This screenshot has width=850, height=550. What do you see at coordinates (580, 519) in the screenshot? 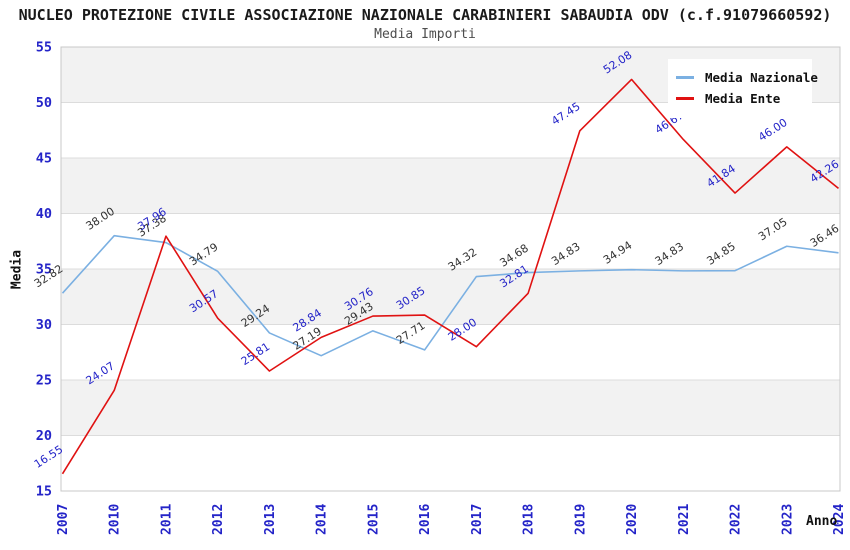
I see `x-tick-label: 2019` at bounding box center [580, 519].